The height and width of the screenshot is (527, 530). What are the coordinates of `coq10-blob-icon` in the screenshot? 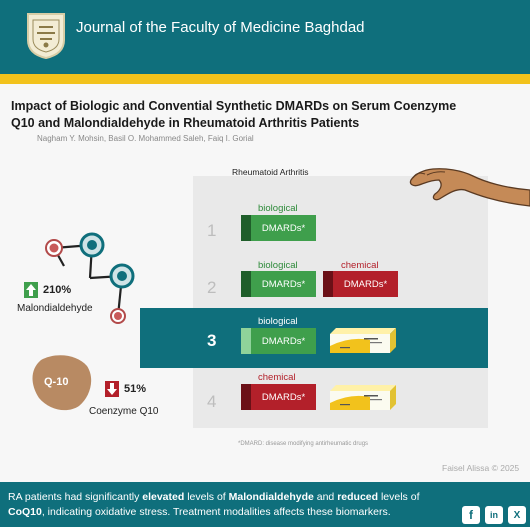 It's located at (62, 383).